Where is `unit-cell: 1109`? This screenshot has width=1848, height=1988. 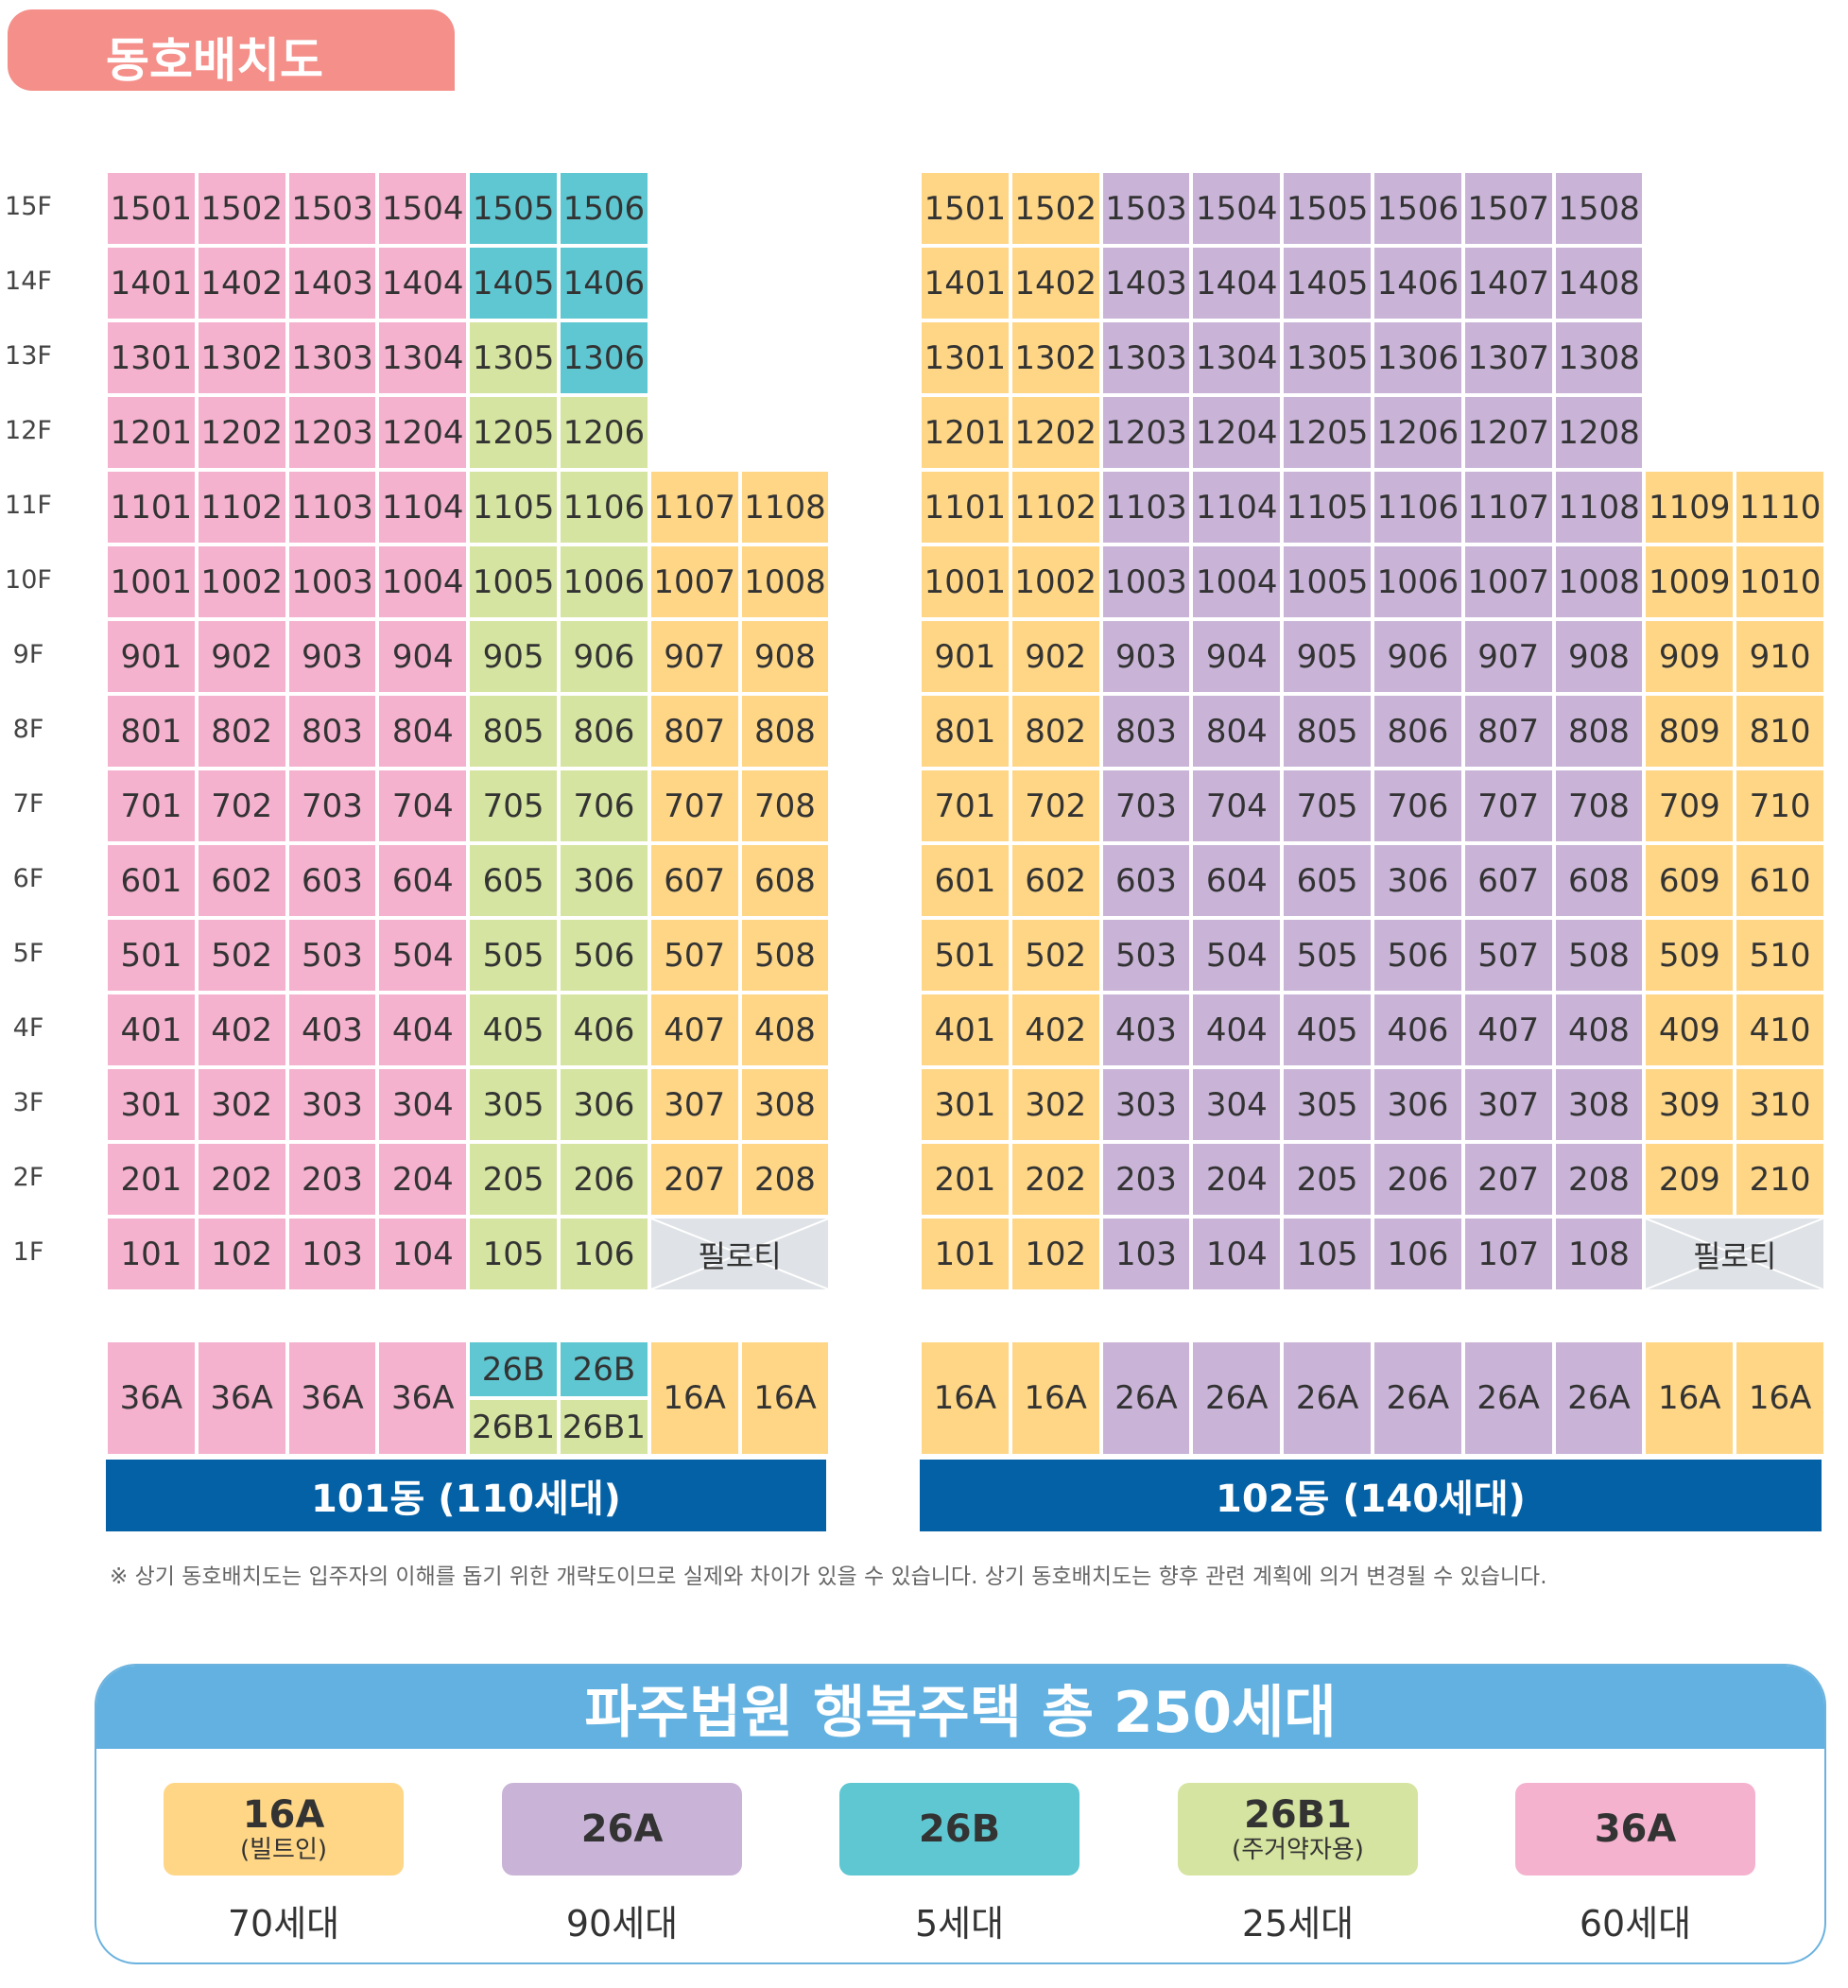 unit-cell: 1109 is located at coordinates (1690, 507).